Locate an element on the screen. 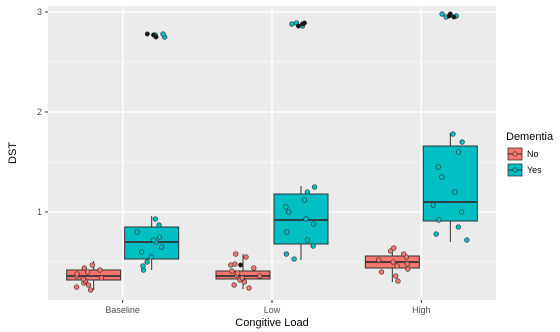 Image resolution: width=560 pixels, height=332 pixels. y-tick-label: 2 is located at coordinates (39, 112).